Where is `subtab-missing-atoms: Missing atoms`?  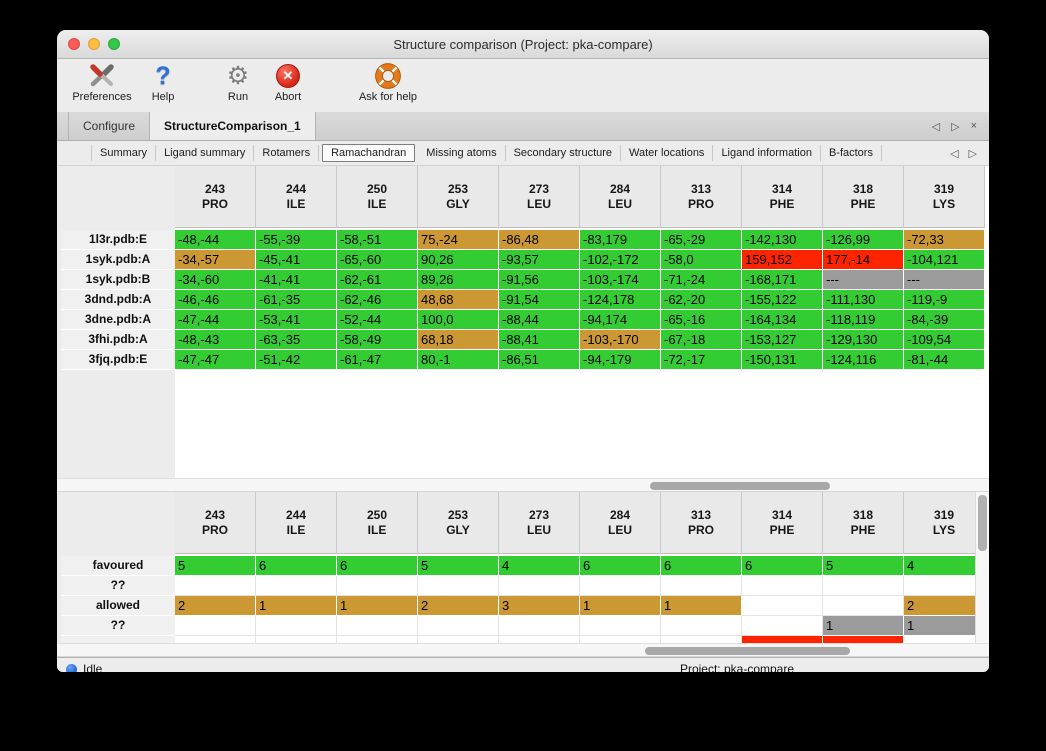
subtab-missing-atoms: Missing atoms is located at coordinates (462, 153).